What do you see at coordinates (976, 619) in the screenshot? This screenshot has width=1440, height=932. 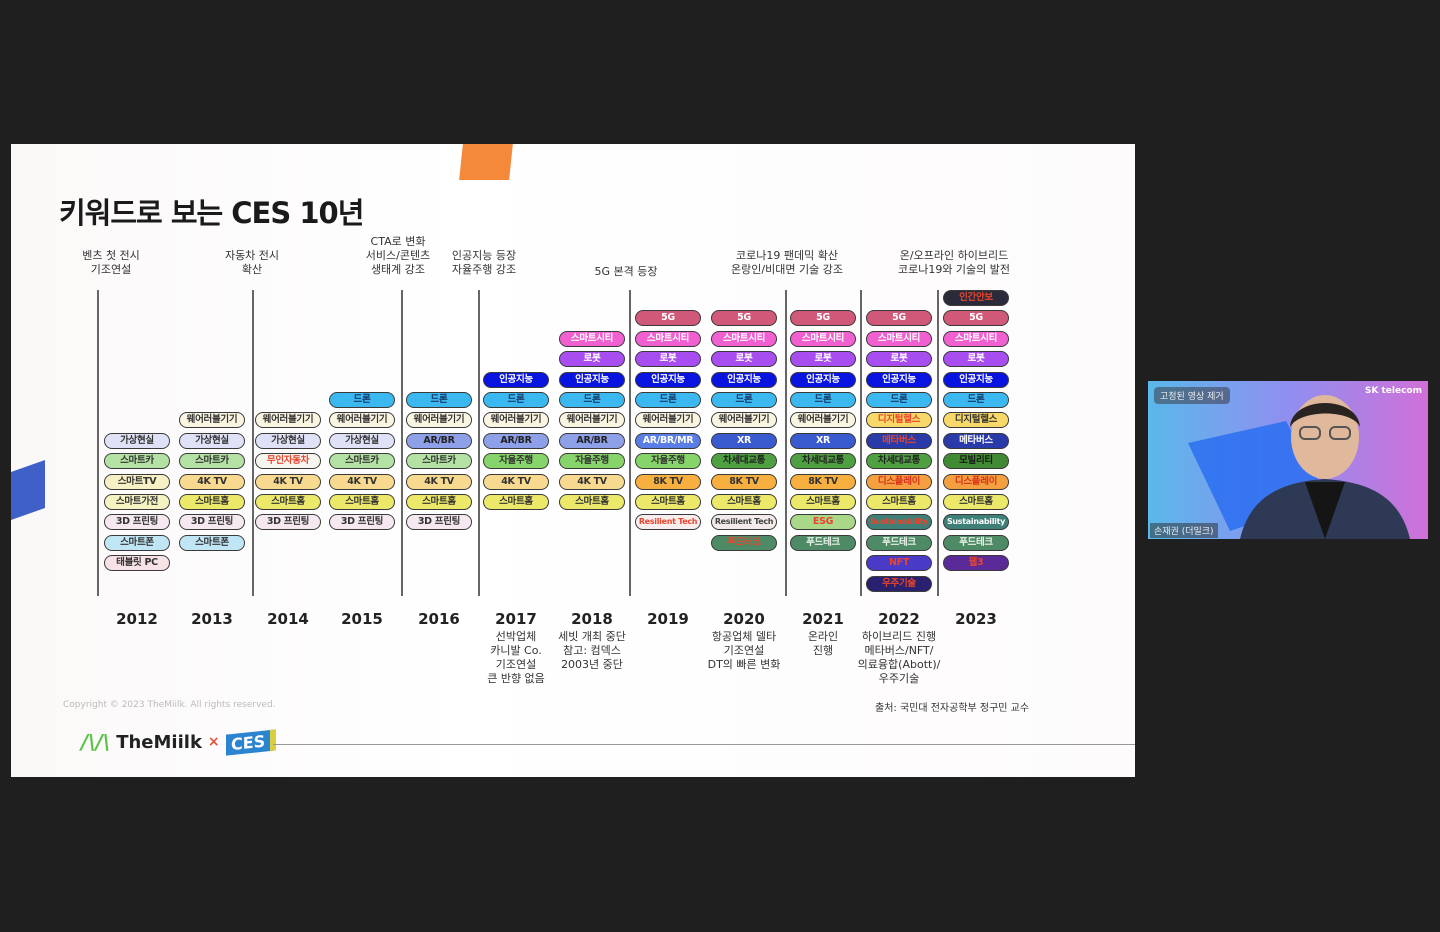 I see `year-label: 2023` at bounding box center [976, 619].